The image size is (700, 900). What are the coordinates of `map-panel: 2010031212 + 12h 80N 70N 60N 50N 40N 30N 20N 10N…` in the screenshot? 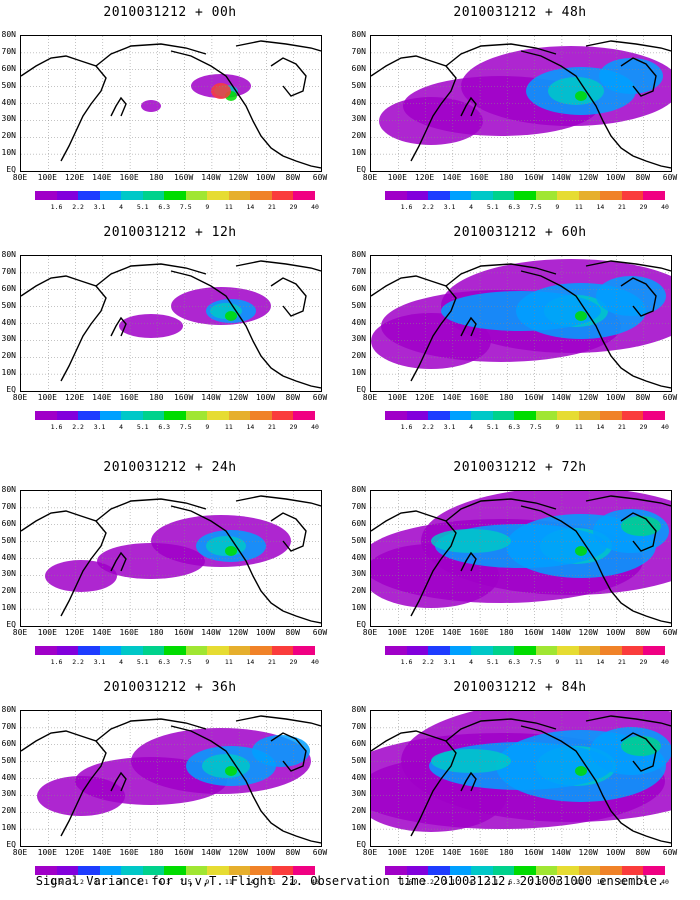 It's located at (170, 335).